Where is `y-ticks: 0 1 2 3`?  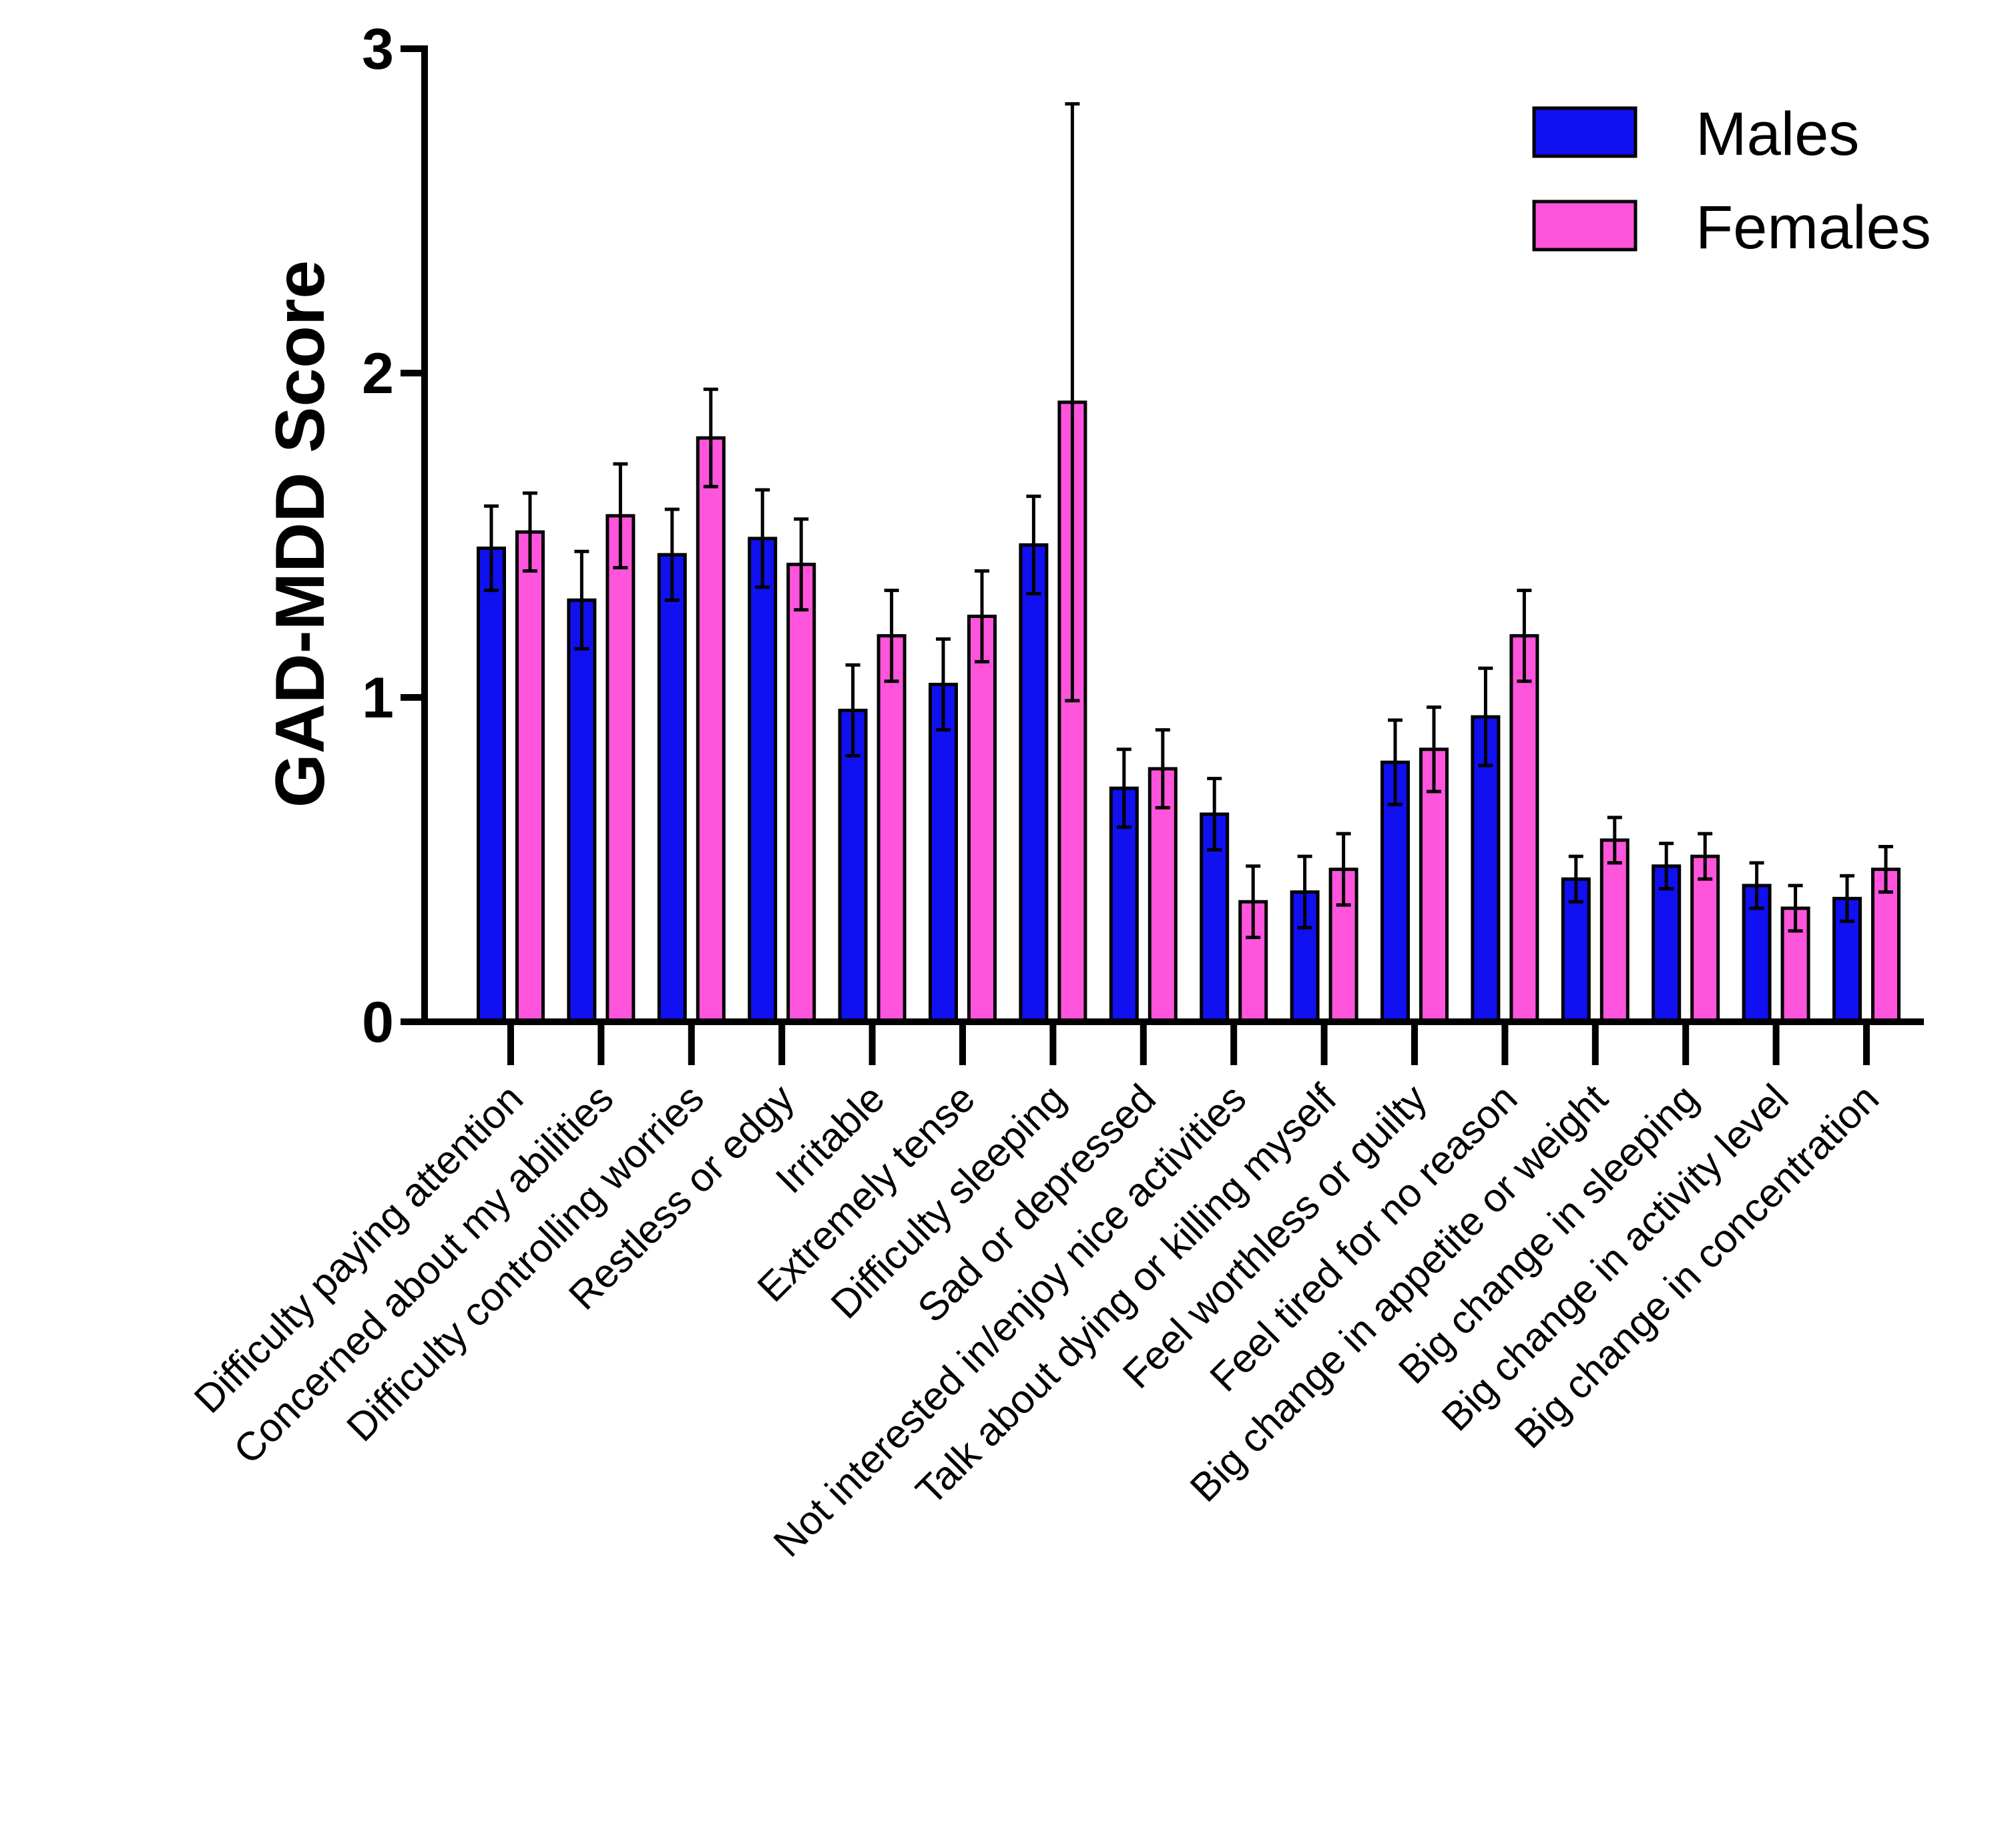 y-ticks: 0 1 2 3 is located at coordinates (393, 535).